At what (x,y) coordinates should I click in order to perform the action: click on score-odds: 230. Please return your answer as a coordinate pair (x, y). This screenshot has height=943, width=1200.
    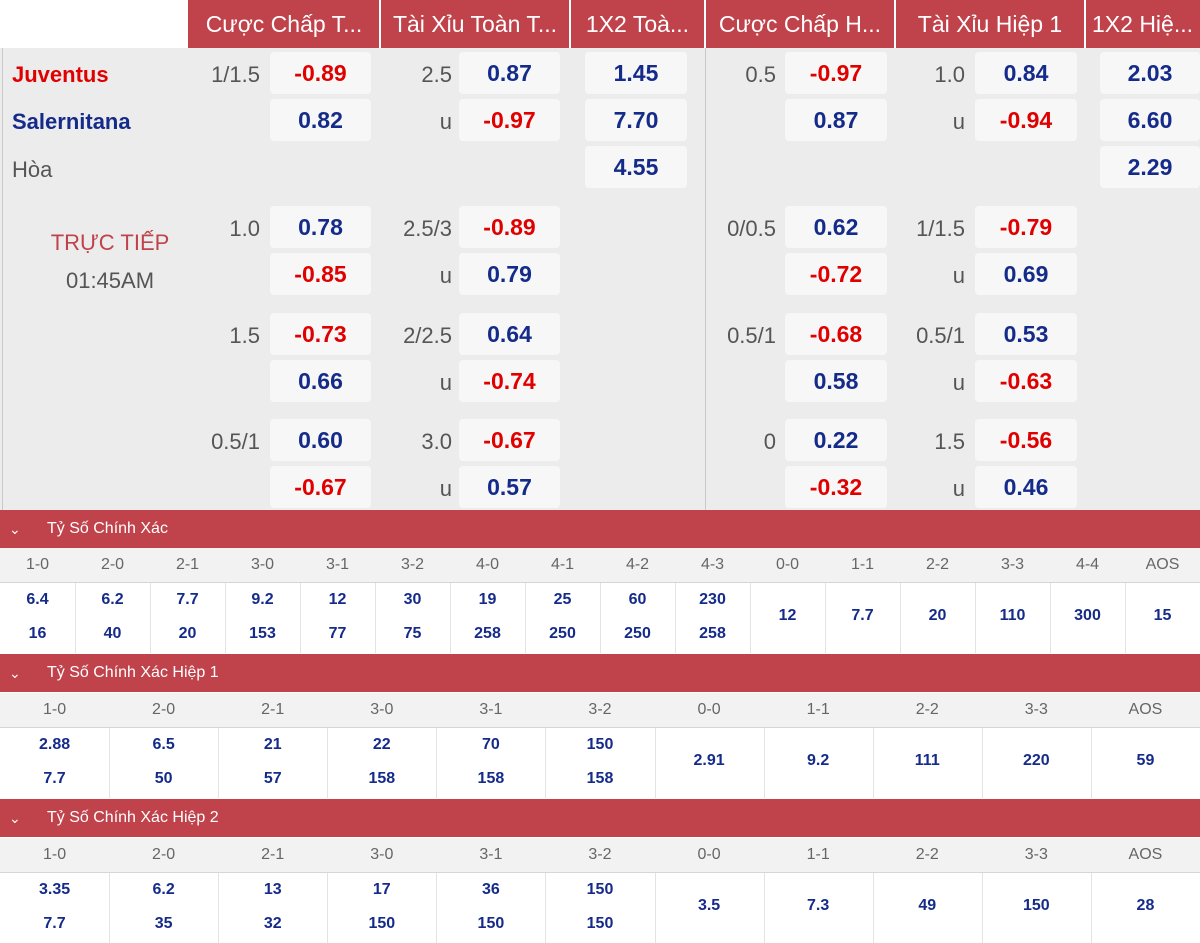
    Looking at the image, I should click on (712, 599).